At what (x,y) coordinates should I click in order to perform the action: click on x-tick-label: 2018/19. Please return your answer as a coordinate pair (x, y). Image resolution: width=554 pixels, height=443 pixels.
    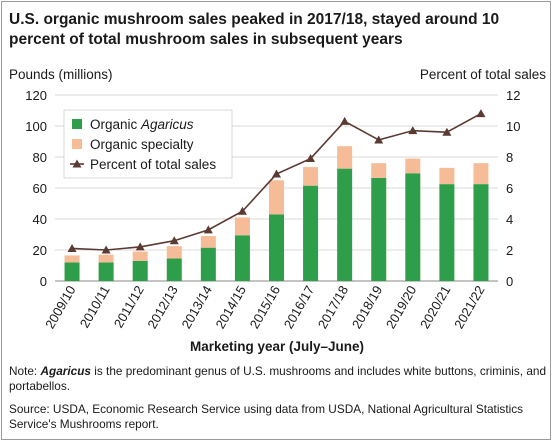
    Looking at the image, I should click on (367, 307).